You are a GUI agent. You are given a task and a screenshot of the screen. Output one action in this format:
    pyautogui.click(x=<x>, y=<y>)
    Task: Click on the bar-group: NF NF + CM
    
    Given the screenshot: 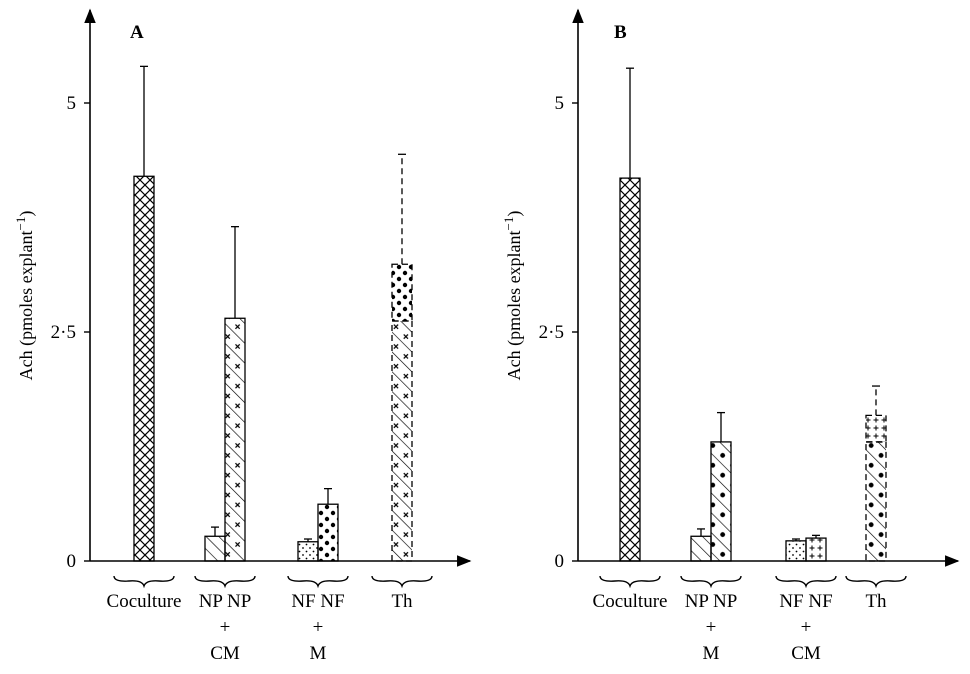 What is the action you would take?
    pyautogui.click(x=806, y=599)
    